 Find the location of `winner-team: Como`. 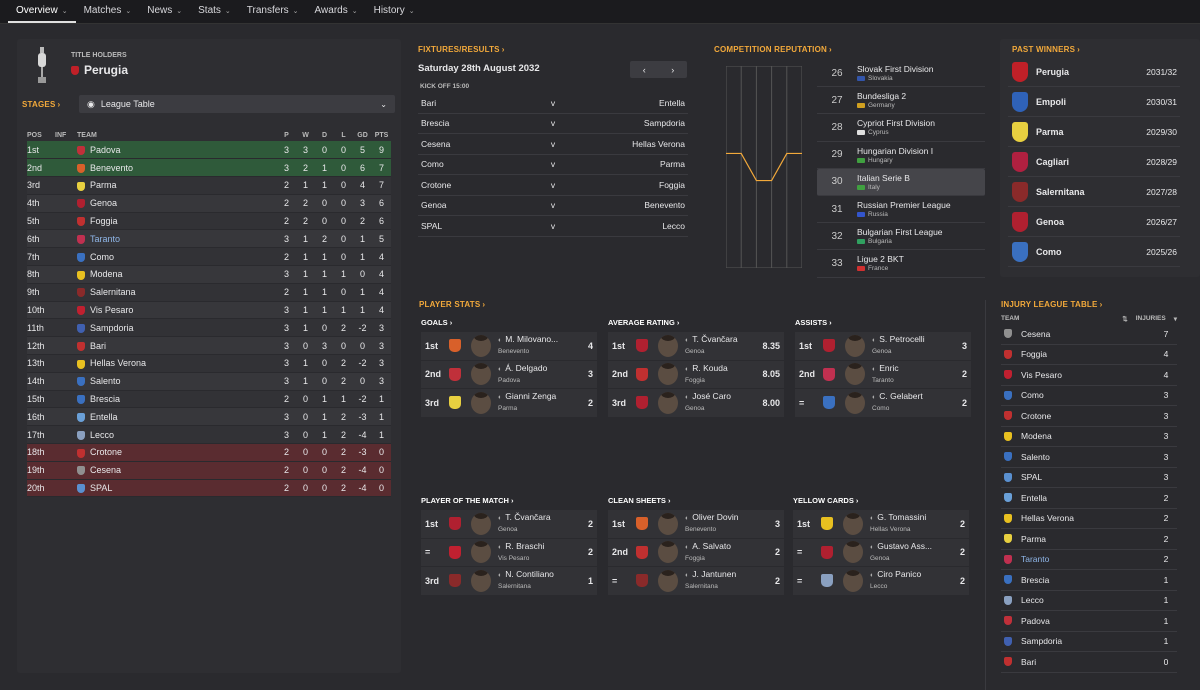

winner-team: Como is located at coordinates (1049, 252).